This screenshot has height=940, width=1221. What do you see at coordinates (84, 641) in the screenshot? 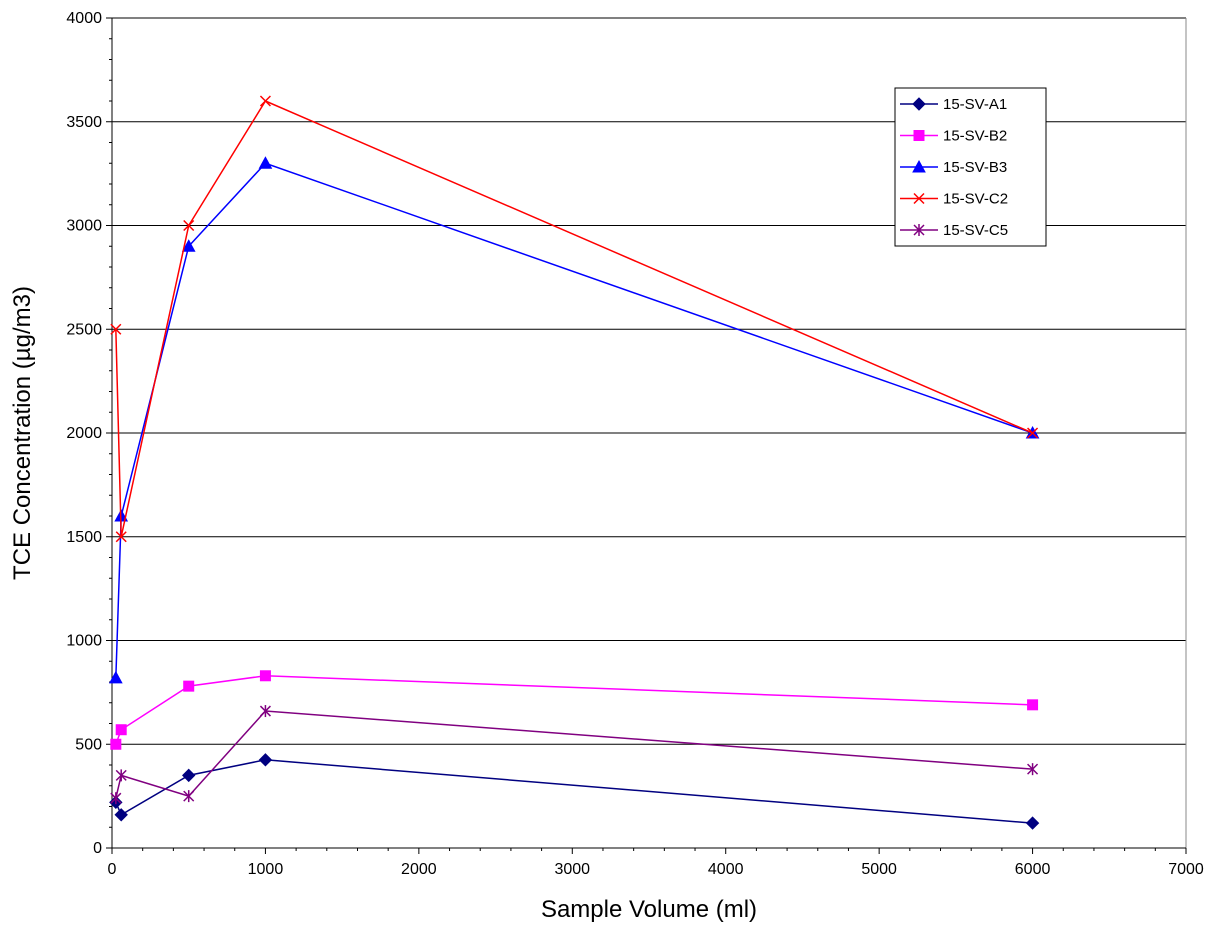
I see `y-tick-label: 1000` at bounding box center [84, 641].